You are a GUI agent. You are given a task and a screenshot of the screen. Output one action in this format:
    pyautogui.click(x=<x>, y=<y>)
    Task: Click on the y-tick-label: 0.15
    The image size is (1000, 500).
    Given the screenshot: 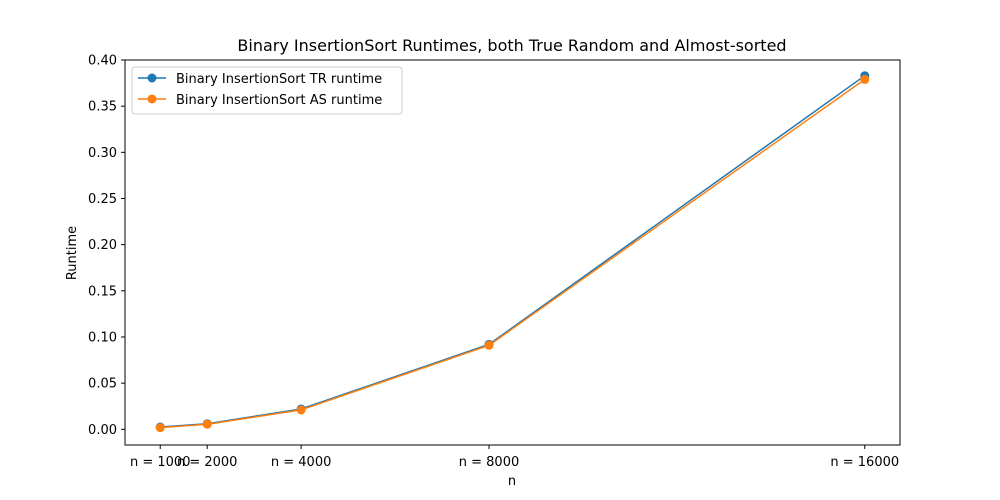 What is the action you would take?
    pyautogui.click(x=102, y=291)
    